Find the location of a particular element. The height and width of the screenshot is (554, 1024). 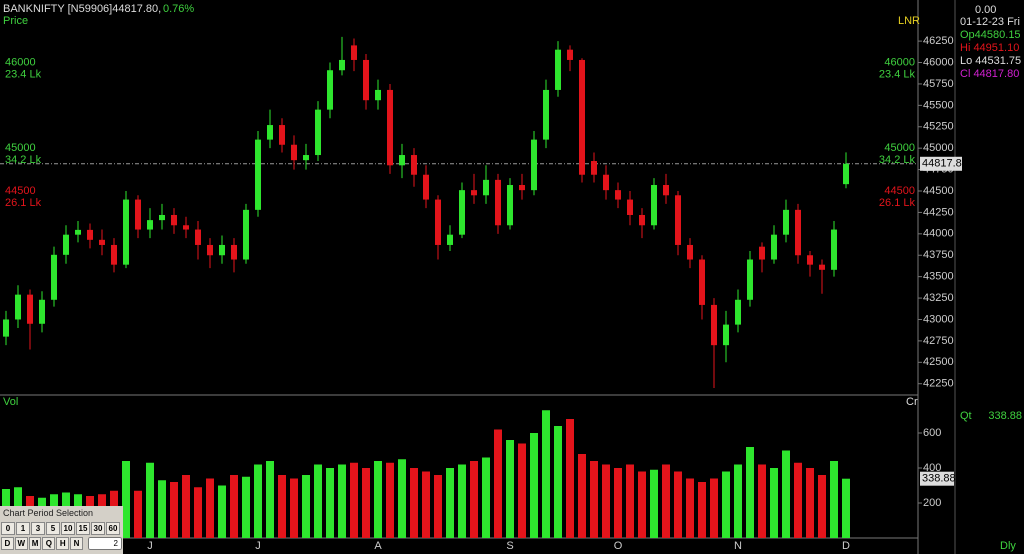

period-button: 15 is located at coordinates (83, 528).